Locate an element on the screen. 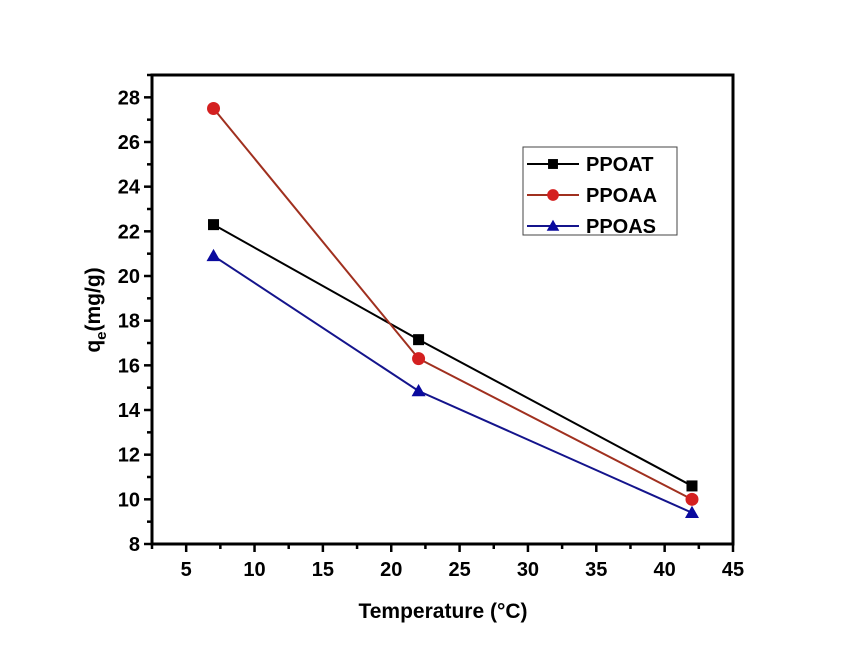 Image resolution: width=851 pixels, height=652 pixels. y-tick-label: 18 is located at coordinates (129, 322).